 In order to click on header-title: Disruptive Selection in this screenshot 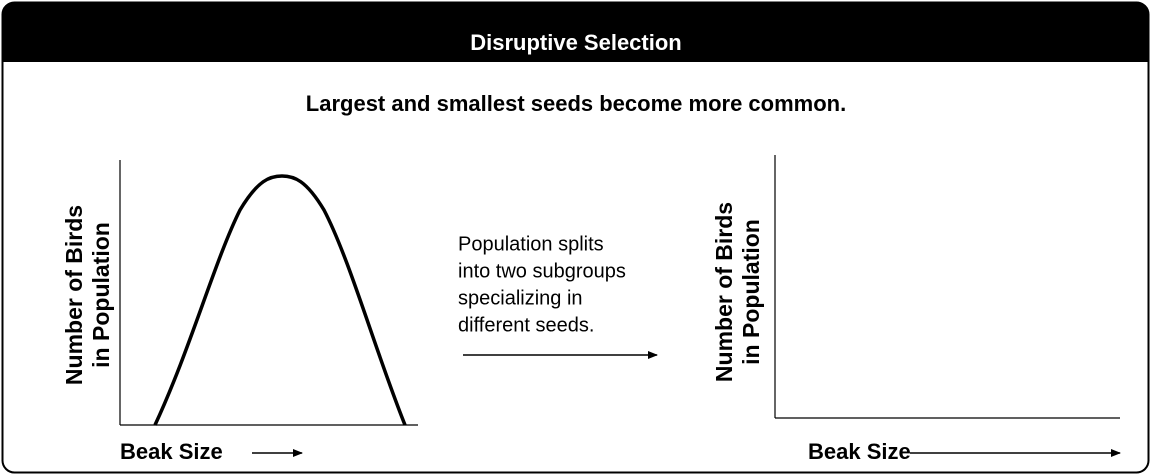, I will do `click(576, 42)`.